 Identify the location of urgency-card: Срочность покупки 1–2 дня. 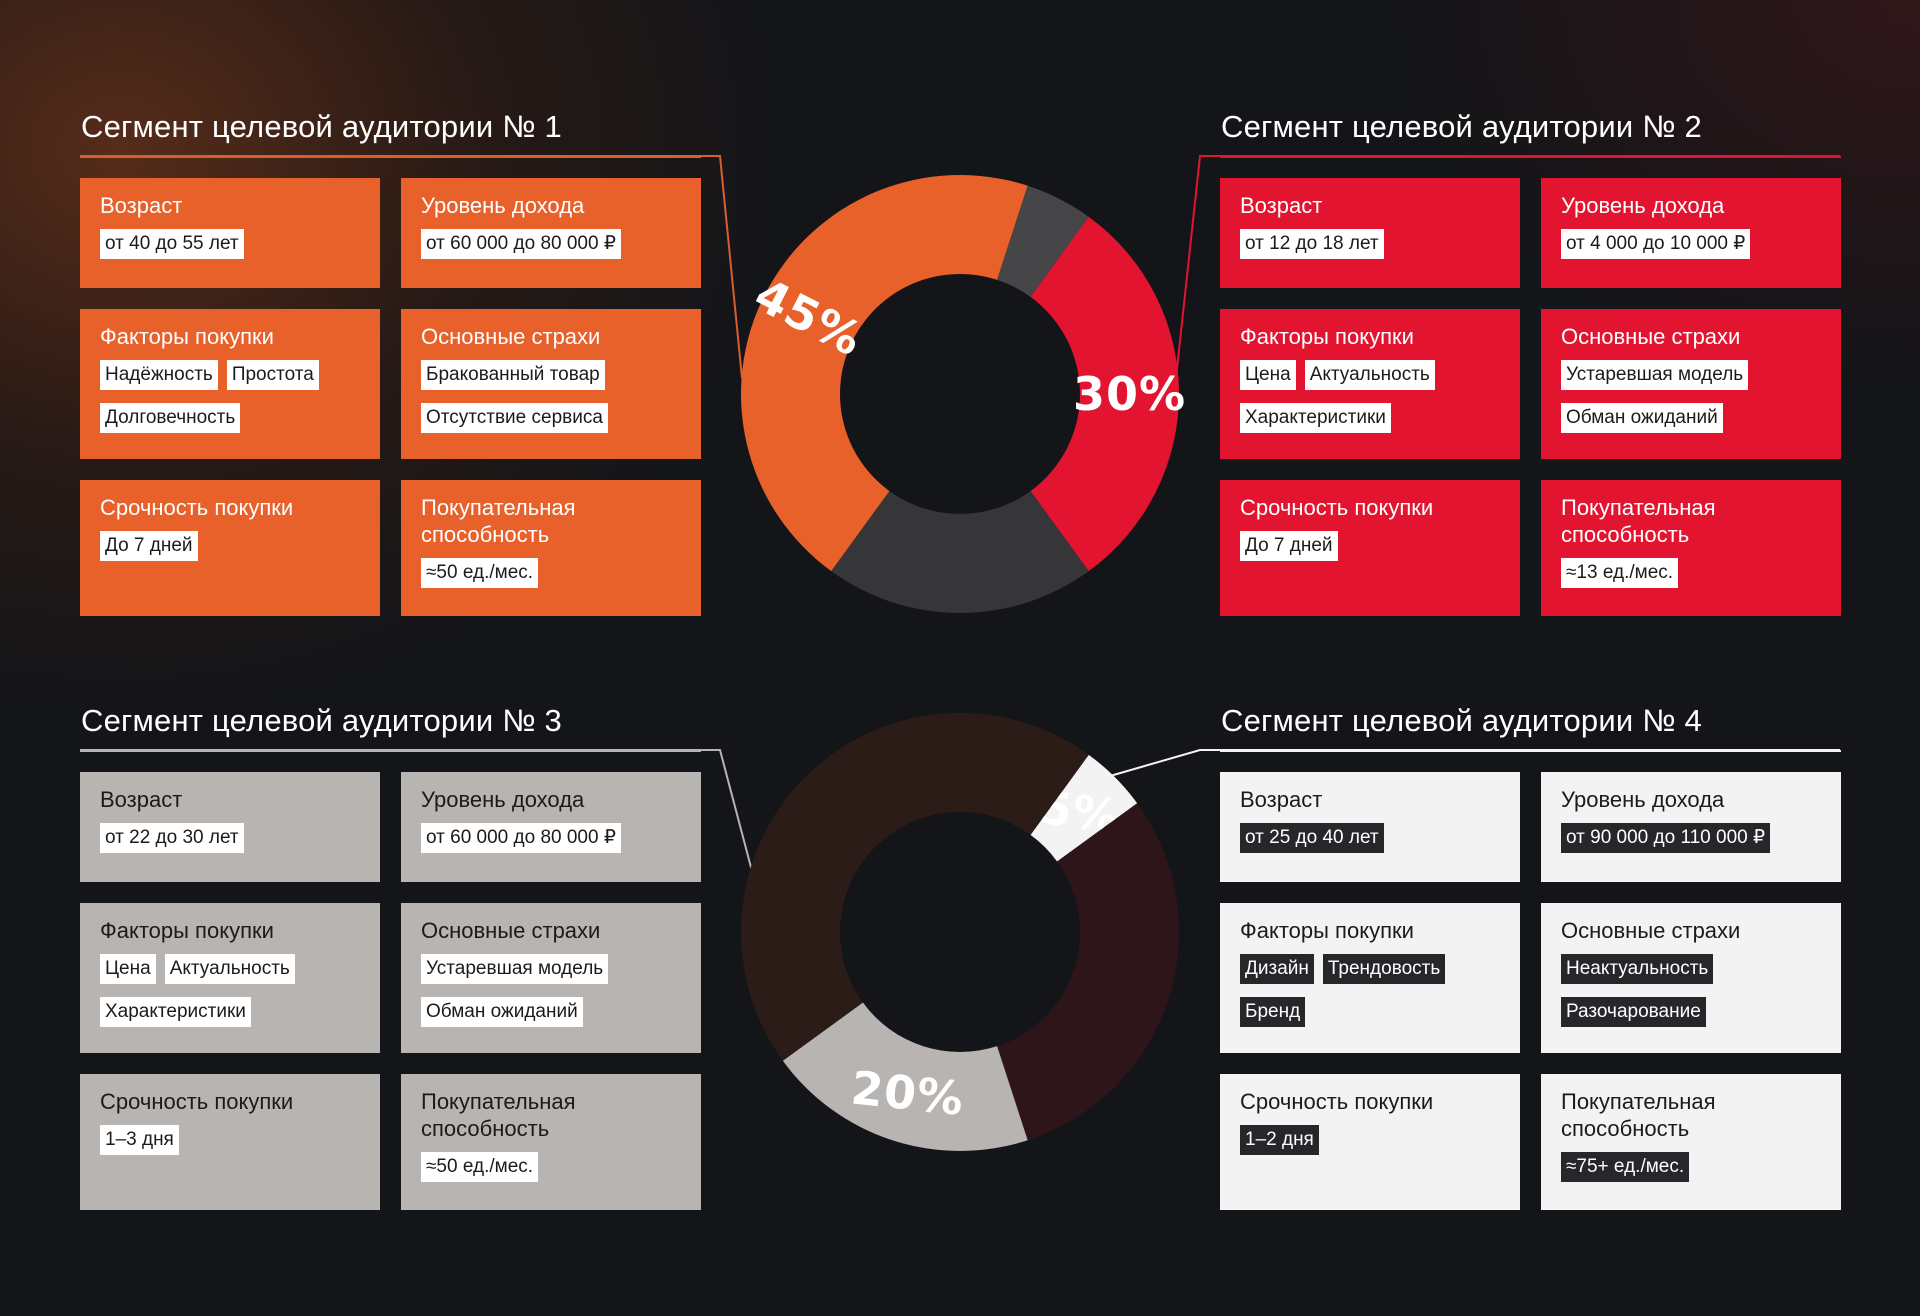
(1370, 1142).